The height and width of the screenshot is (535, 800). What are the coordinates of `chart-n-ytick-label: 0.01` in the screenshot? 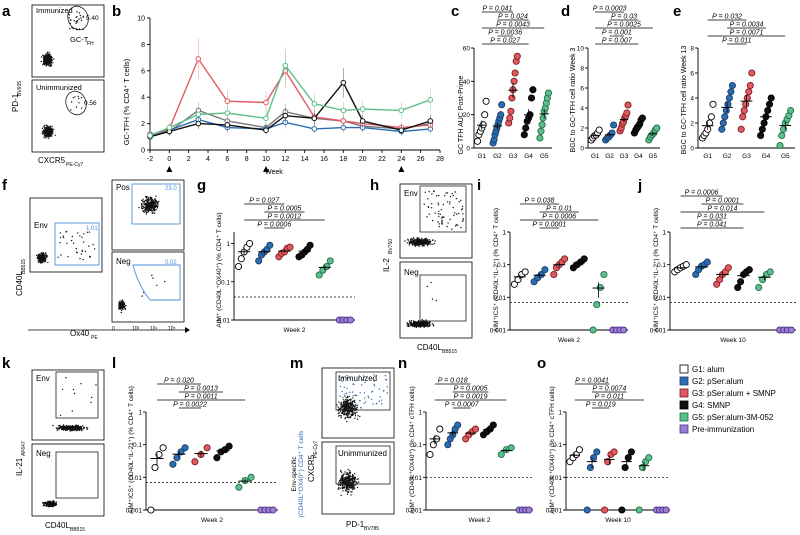 It's located at (415, 478).